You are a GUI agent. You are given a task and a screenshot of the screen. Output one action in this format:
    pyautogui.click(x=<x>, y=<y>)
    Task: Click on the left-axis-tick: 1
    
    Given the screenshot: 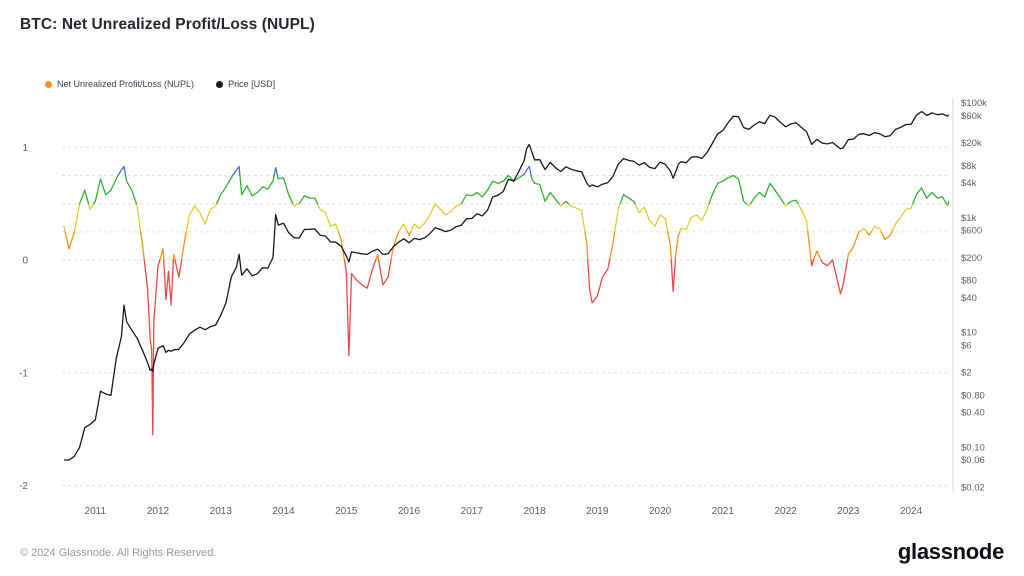 What is the action you would take?
    pyautogui.click(x=25, y=148)
    